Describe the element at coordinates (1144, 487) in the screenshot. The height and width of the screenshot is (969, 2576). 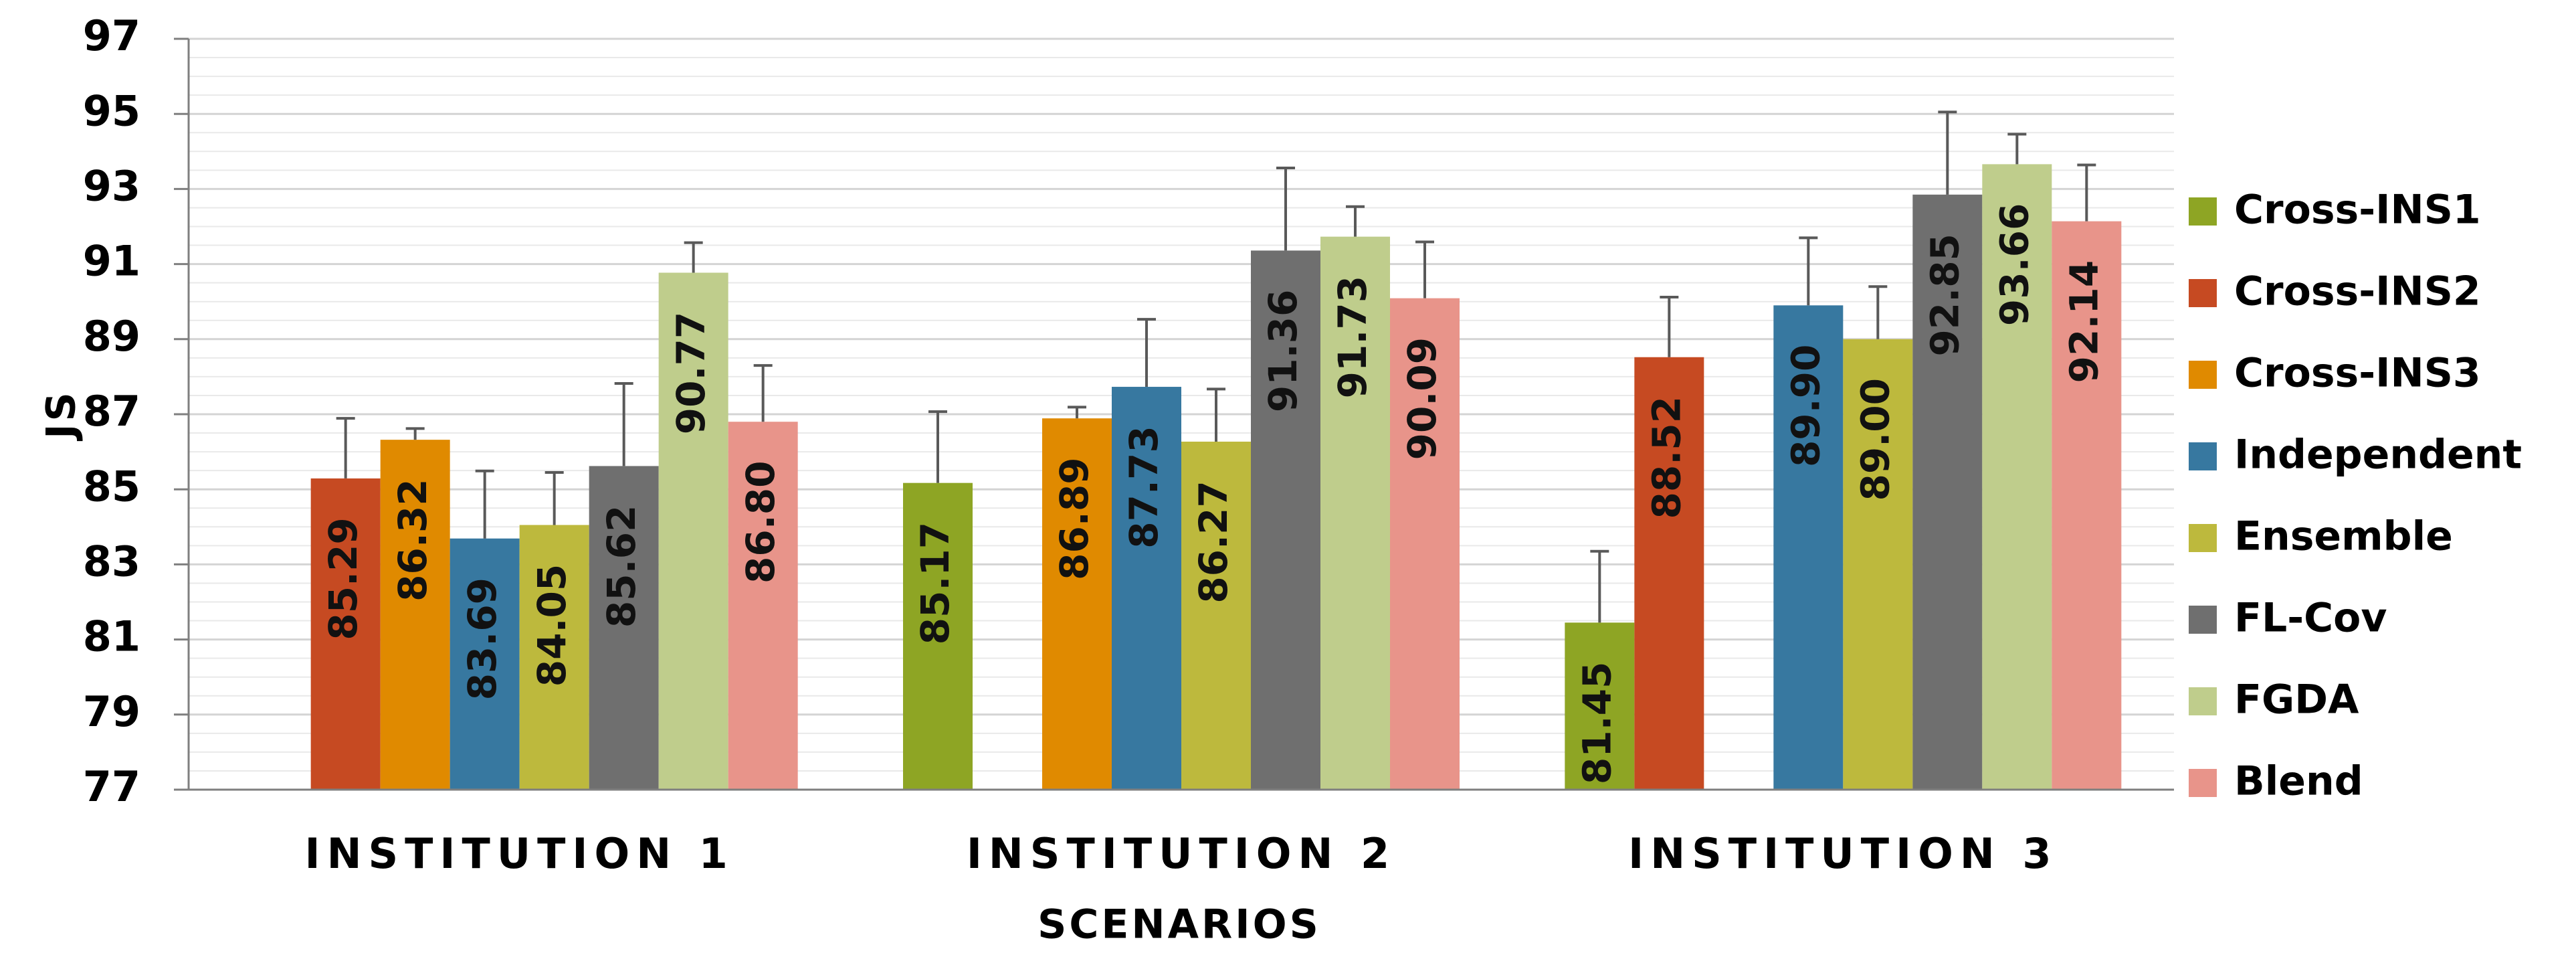
I see `data-label: 87.73` at that location.